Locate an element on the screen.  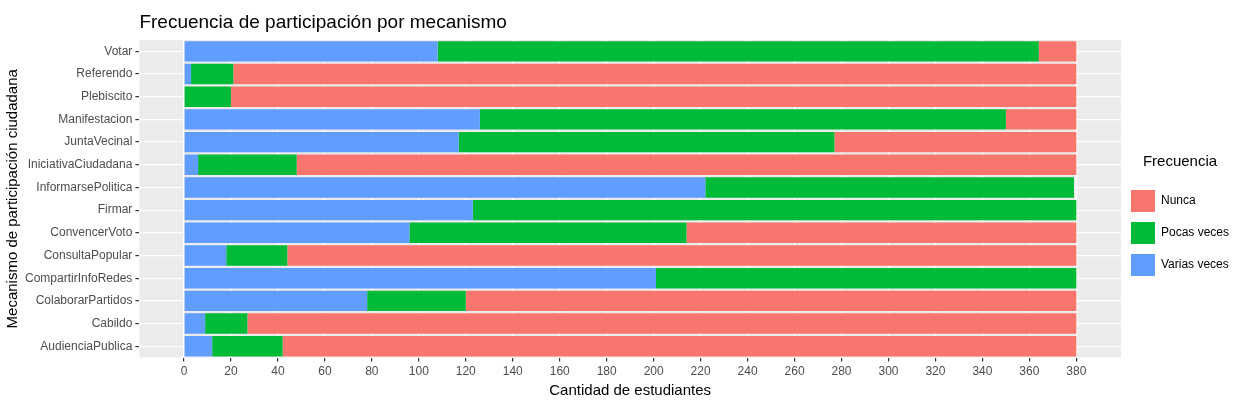
x-tick-label: 80 is located at coordinates (372, 371).